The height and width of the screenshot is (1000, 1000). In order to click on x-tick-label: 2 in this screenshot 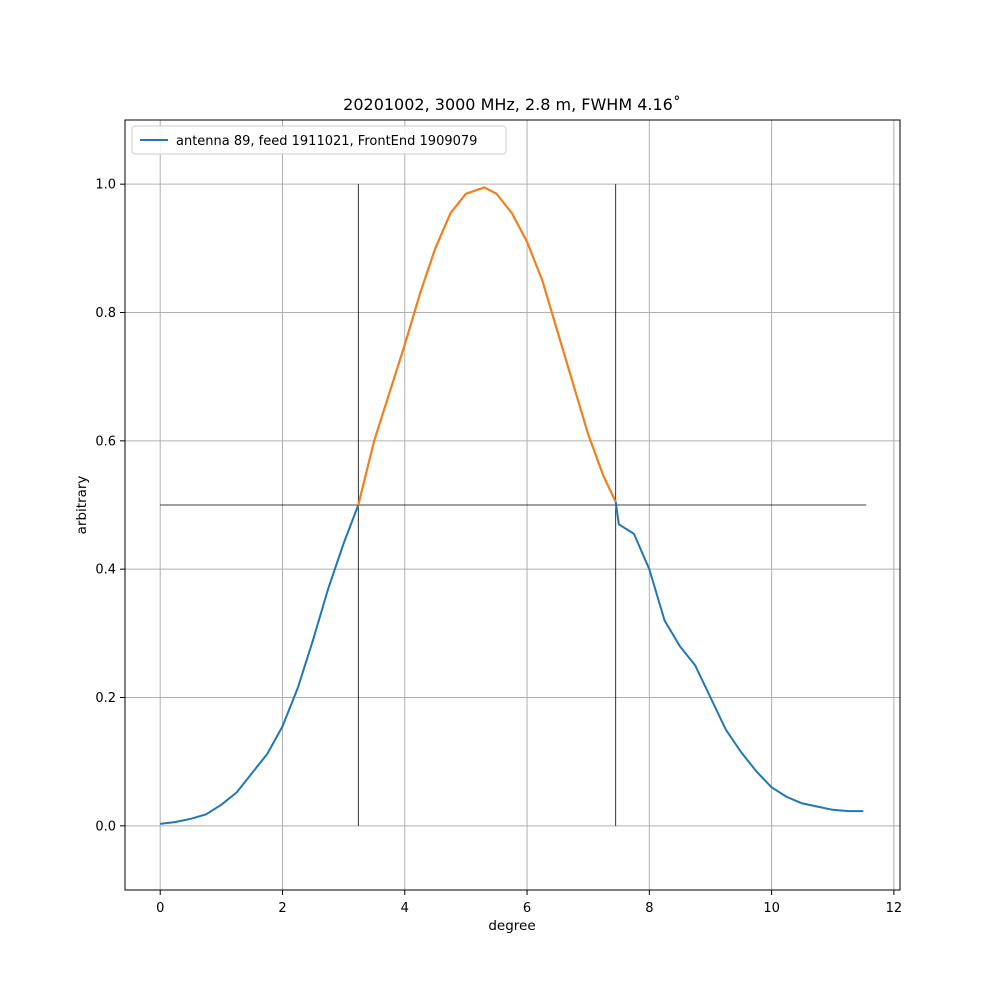, I will do `click(282, 908)`.